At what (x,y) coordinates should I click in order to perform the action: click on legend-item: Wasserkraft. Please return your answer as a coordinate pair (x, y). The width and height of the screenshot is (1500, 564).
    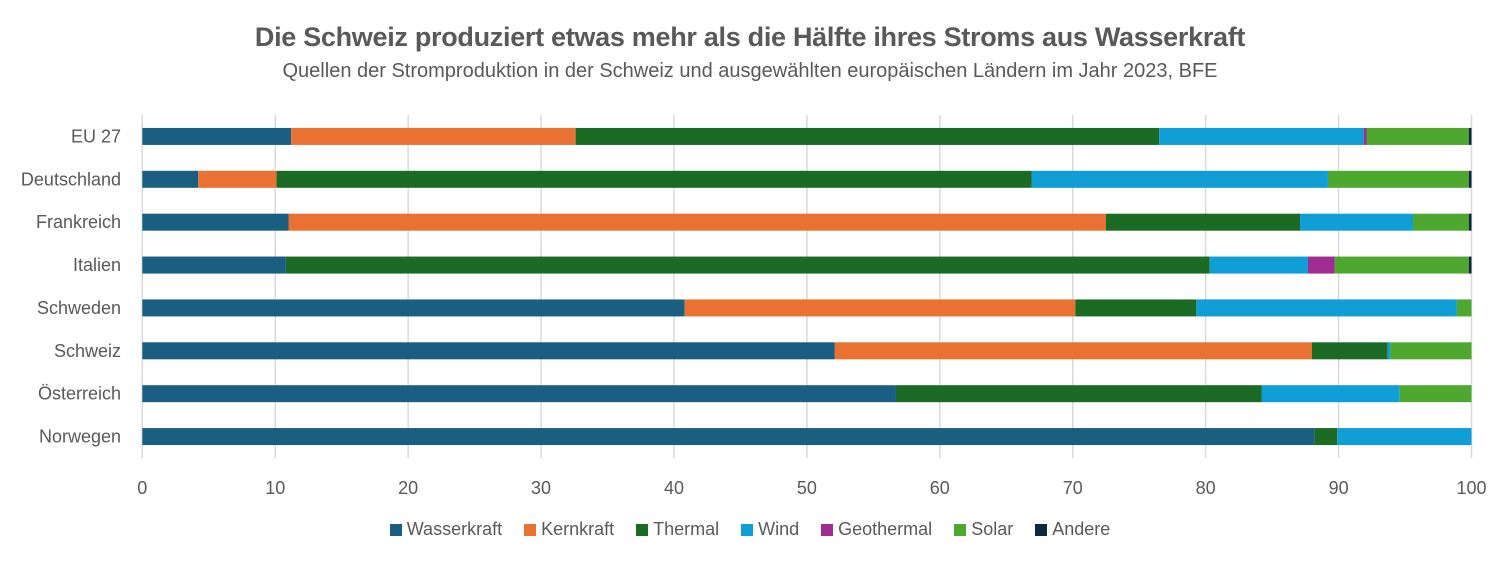
    Looking at the image, I should click on (446, 529).